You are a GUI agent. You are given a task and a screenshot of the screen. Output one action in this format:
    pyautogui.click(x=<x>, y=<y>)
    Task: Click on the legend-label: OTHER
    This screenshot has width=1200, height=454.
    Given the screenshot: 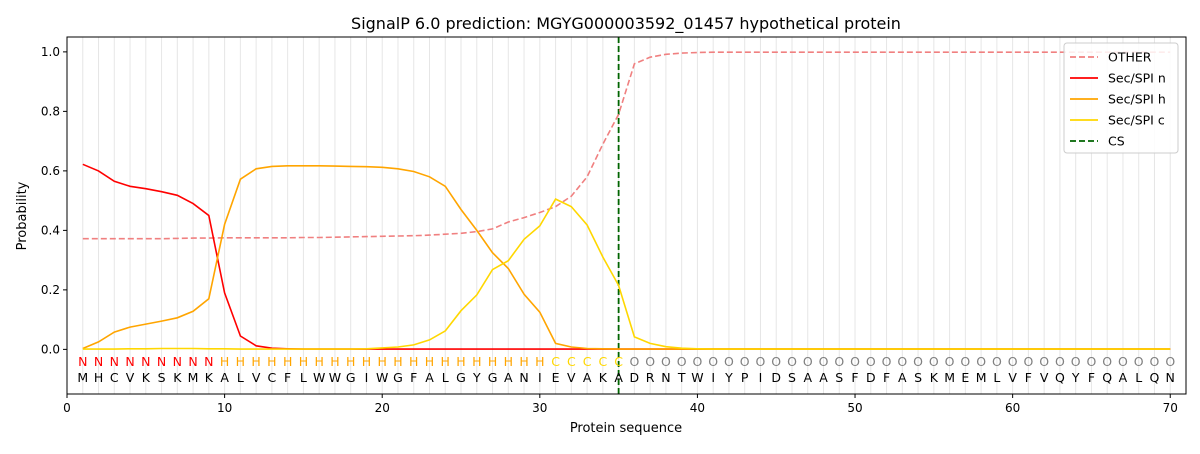 What is the action you would take?
    pyautogui.click(x=1130, y=57)
    